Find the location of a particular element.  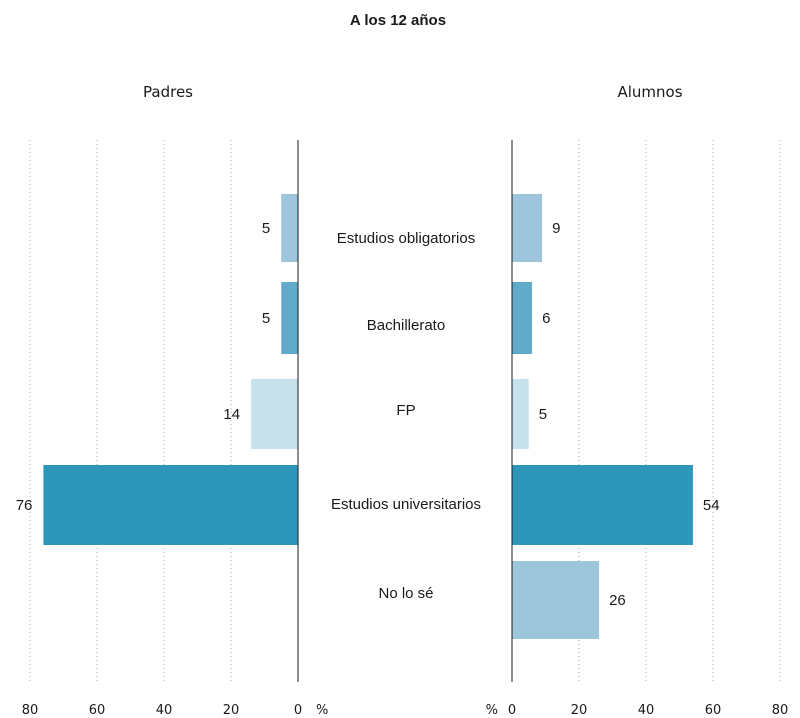

value-label-alumnos: 5 is located at coordinates (543, 414).